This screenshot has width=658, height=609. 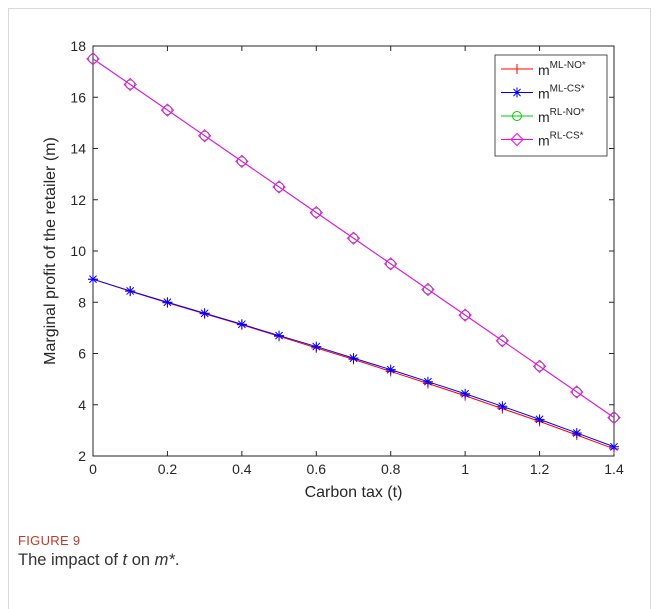 I want to click on y-tick-label: 6, so click(x=82, y=354).